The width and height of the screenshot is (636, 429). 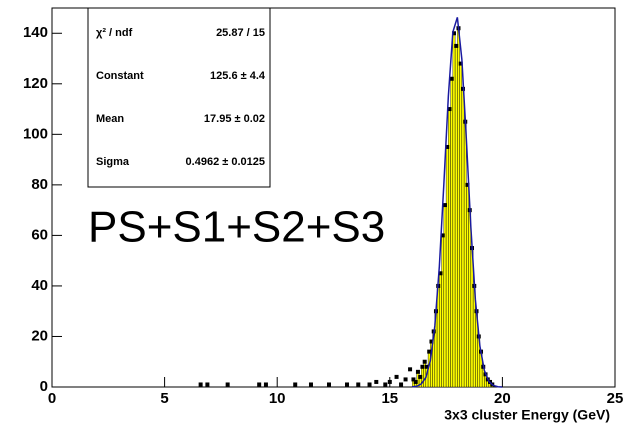 What do you see at coordinates (527, 415) in the screenshot?
I see `x-axis-label: 3x3 cluster Energy (GeV)` at bounding box center [527, 415].